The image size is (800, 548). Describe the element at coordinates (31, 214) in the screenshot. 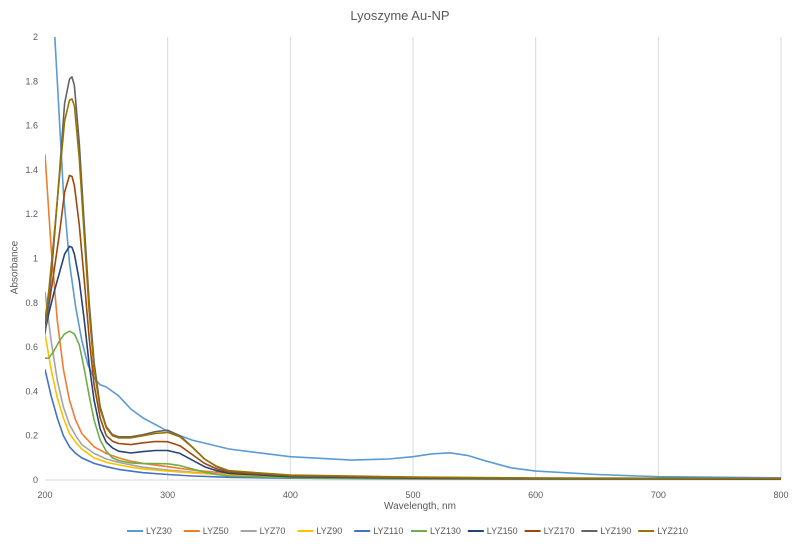

I see `y-tick-label: 1.2` at that location.